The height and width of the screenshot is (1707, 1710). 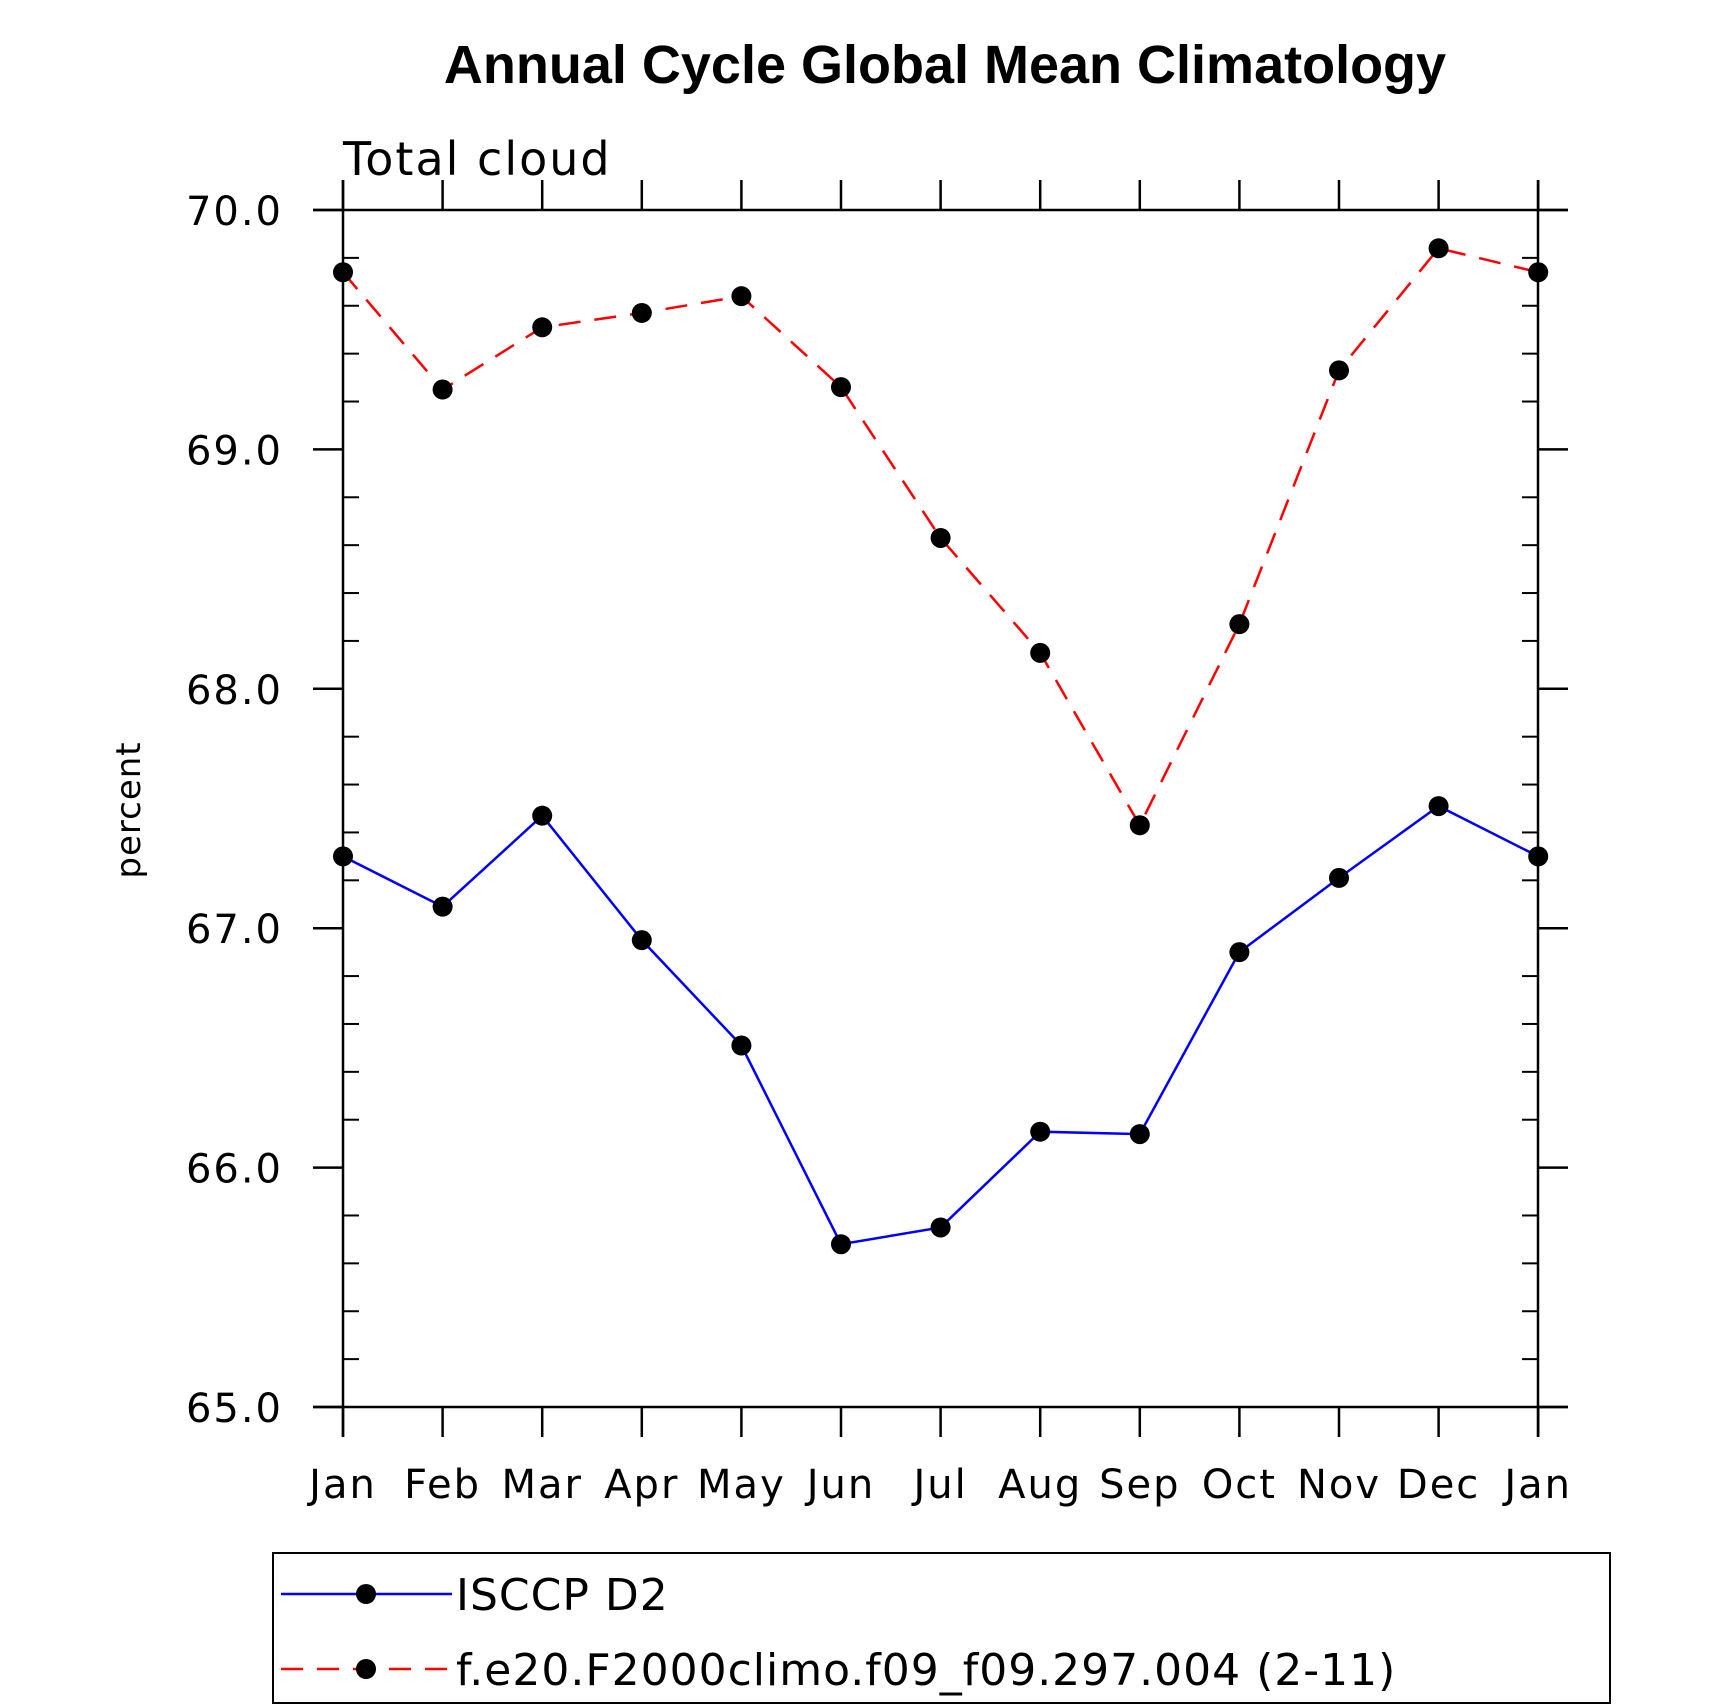 I want to click on y-tick-label: 67.0, so click(x=234, y=930).